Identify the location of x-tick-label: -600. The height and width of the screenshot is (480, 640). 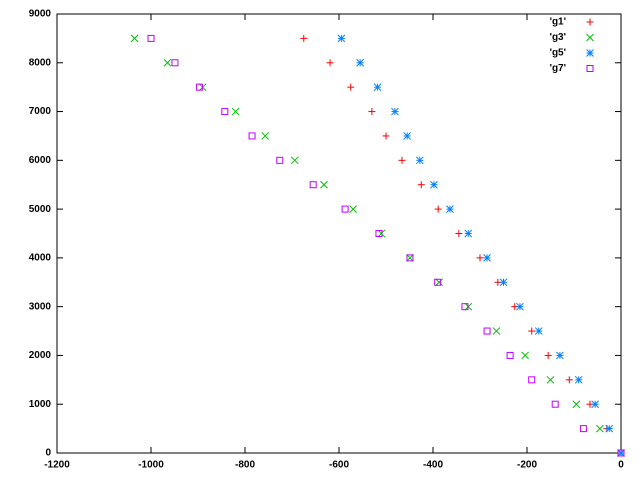
(339, 465).